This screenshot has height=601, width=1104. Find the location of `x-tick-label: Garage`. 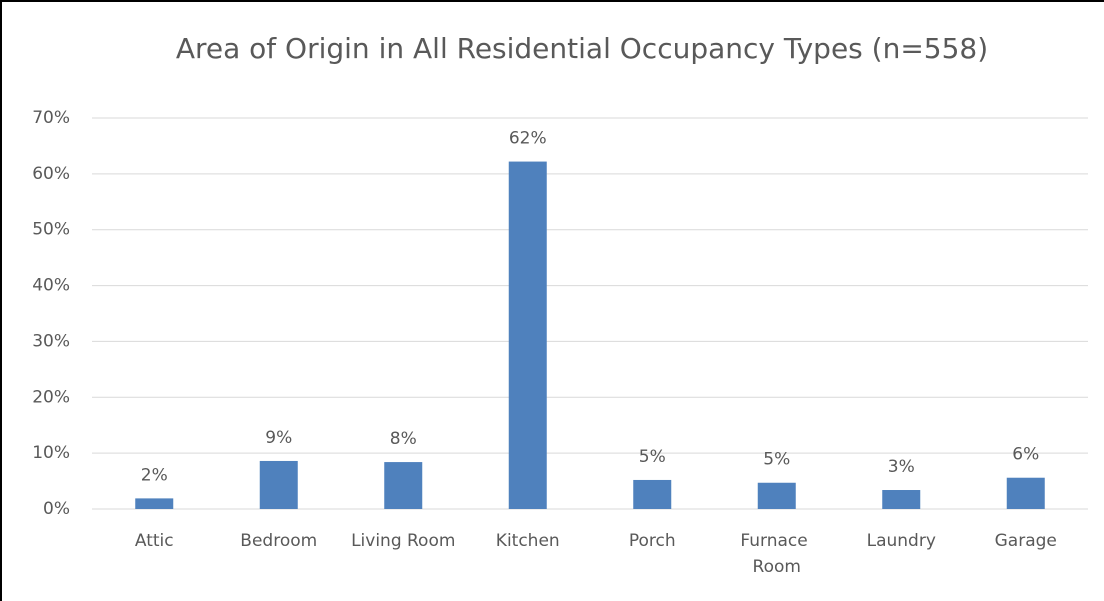

x-tick-label: Garage is located at coordinates (1026, 541).